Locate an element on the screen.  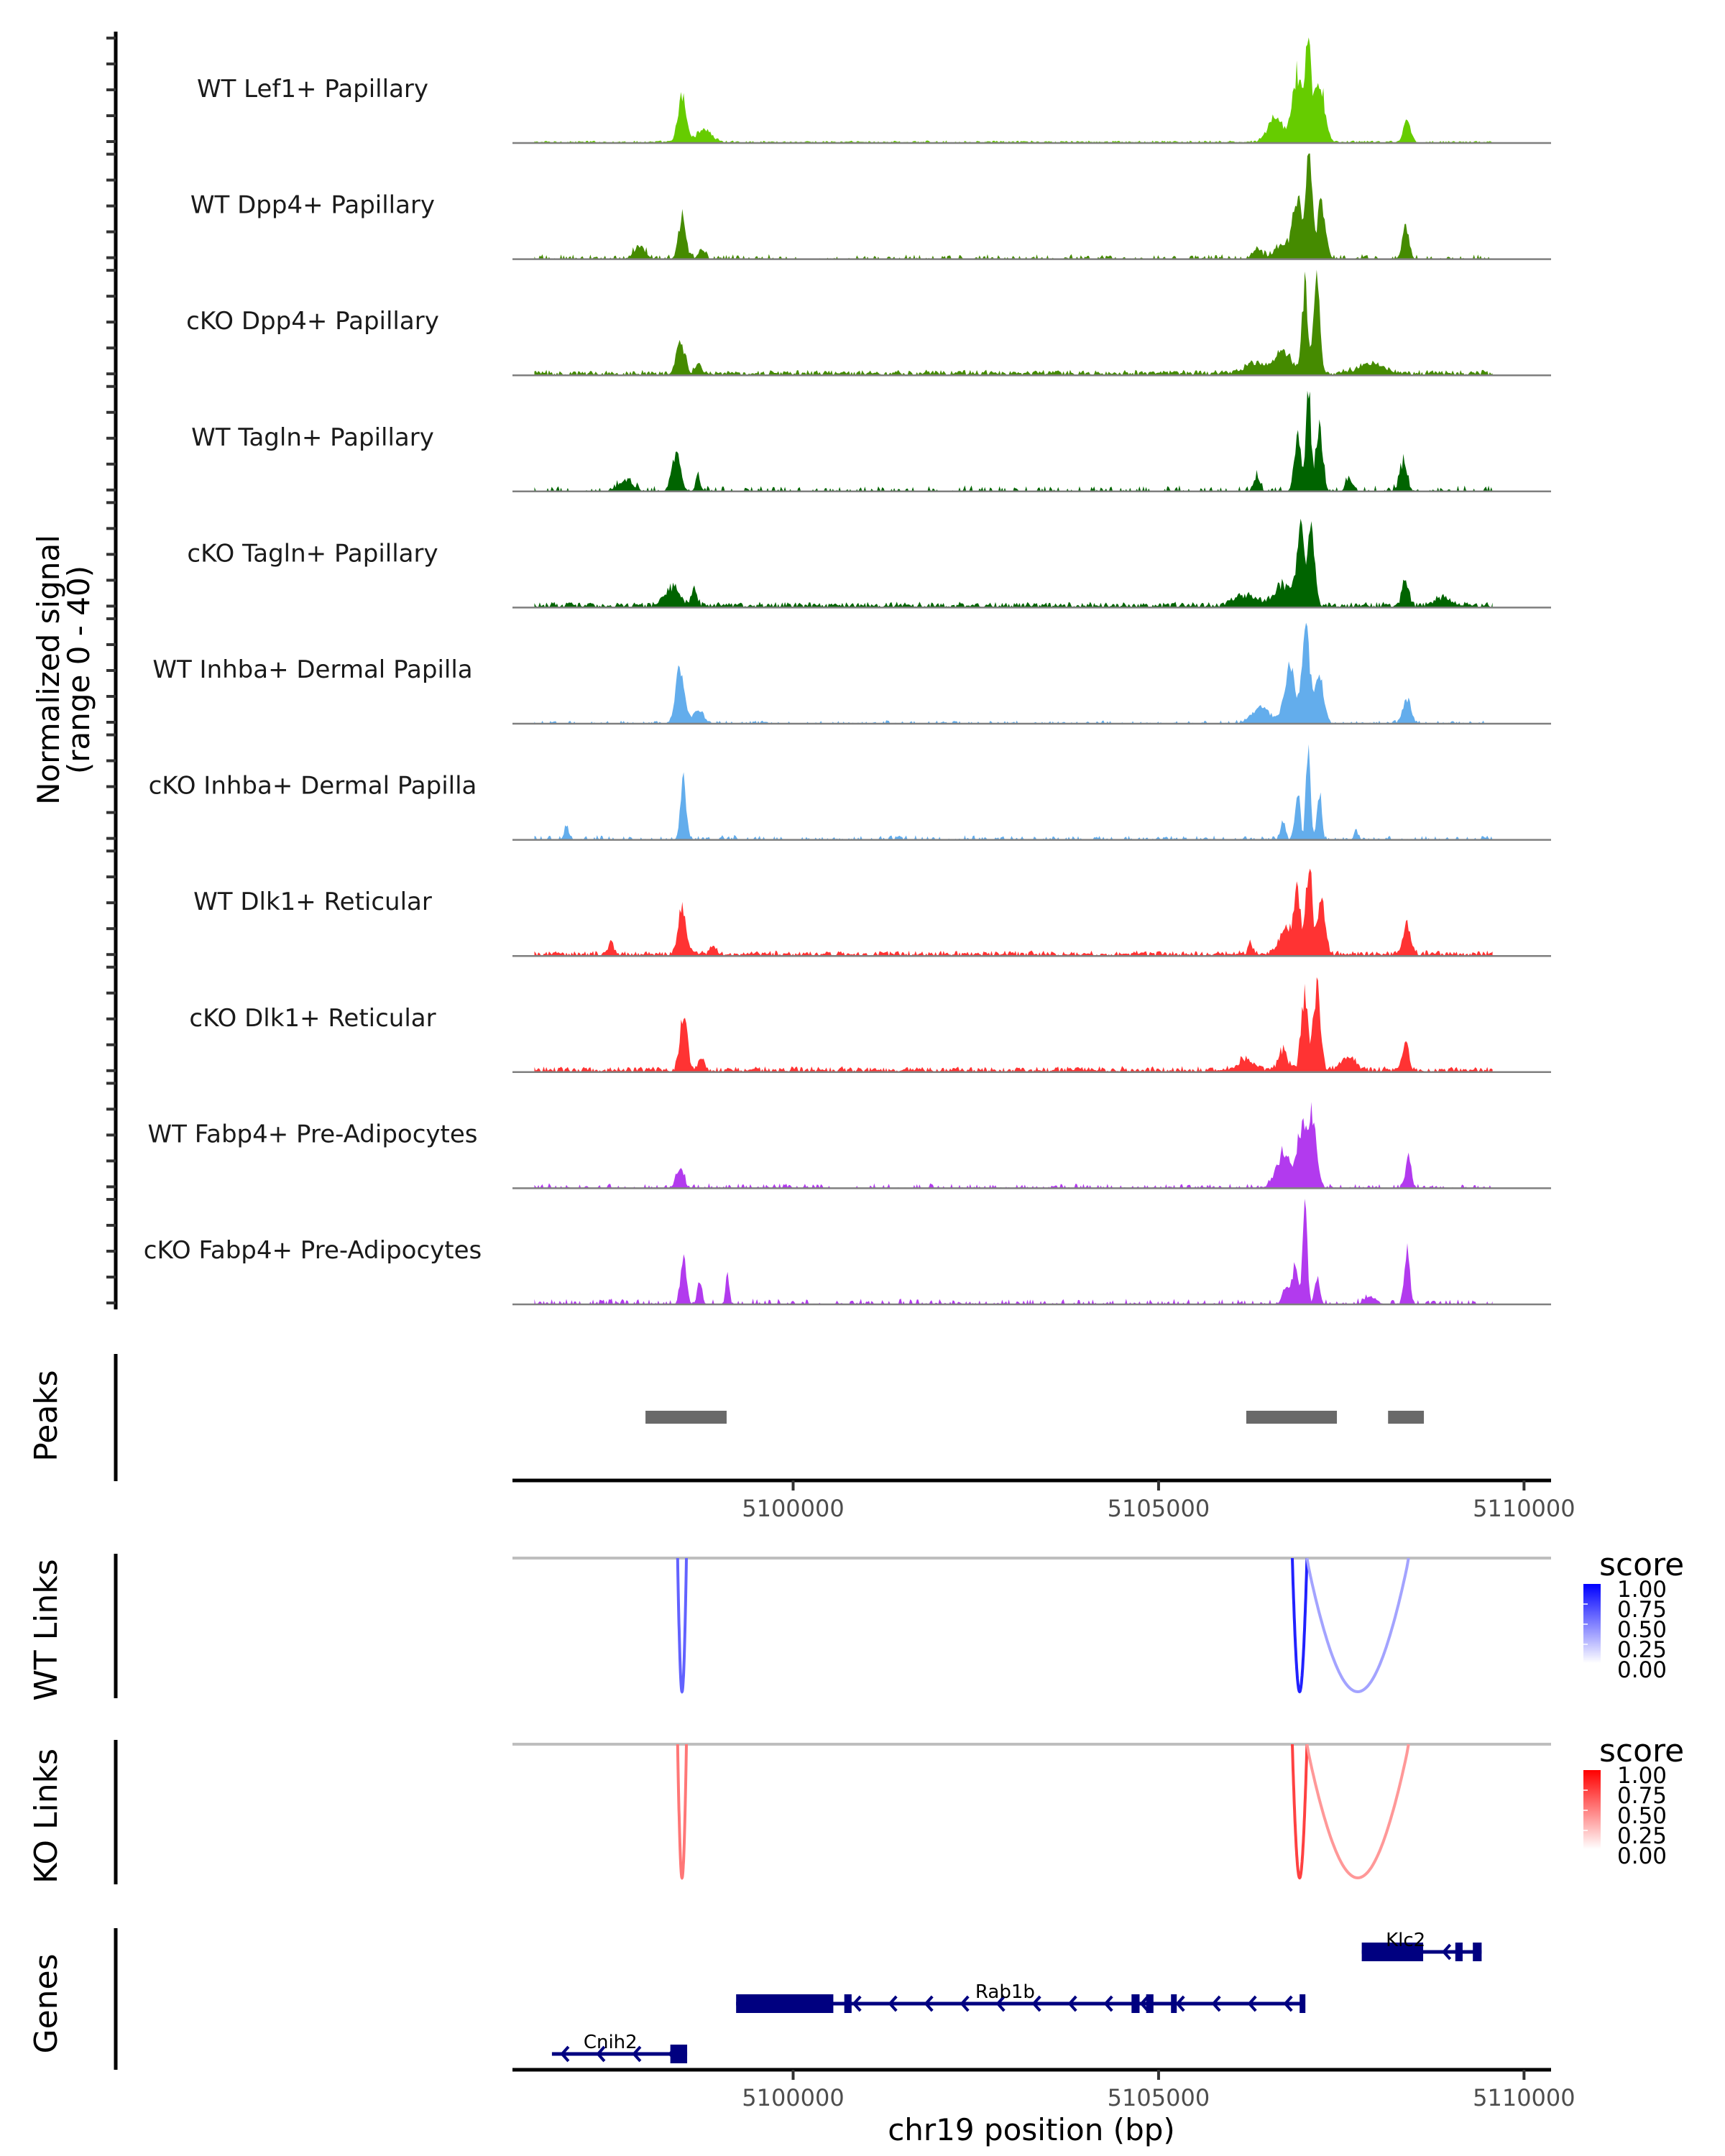
coverage-track: WT Fabp4+ Pre-Adipocytes is located at coordinates (849, 1146).